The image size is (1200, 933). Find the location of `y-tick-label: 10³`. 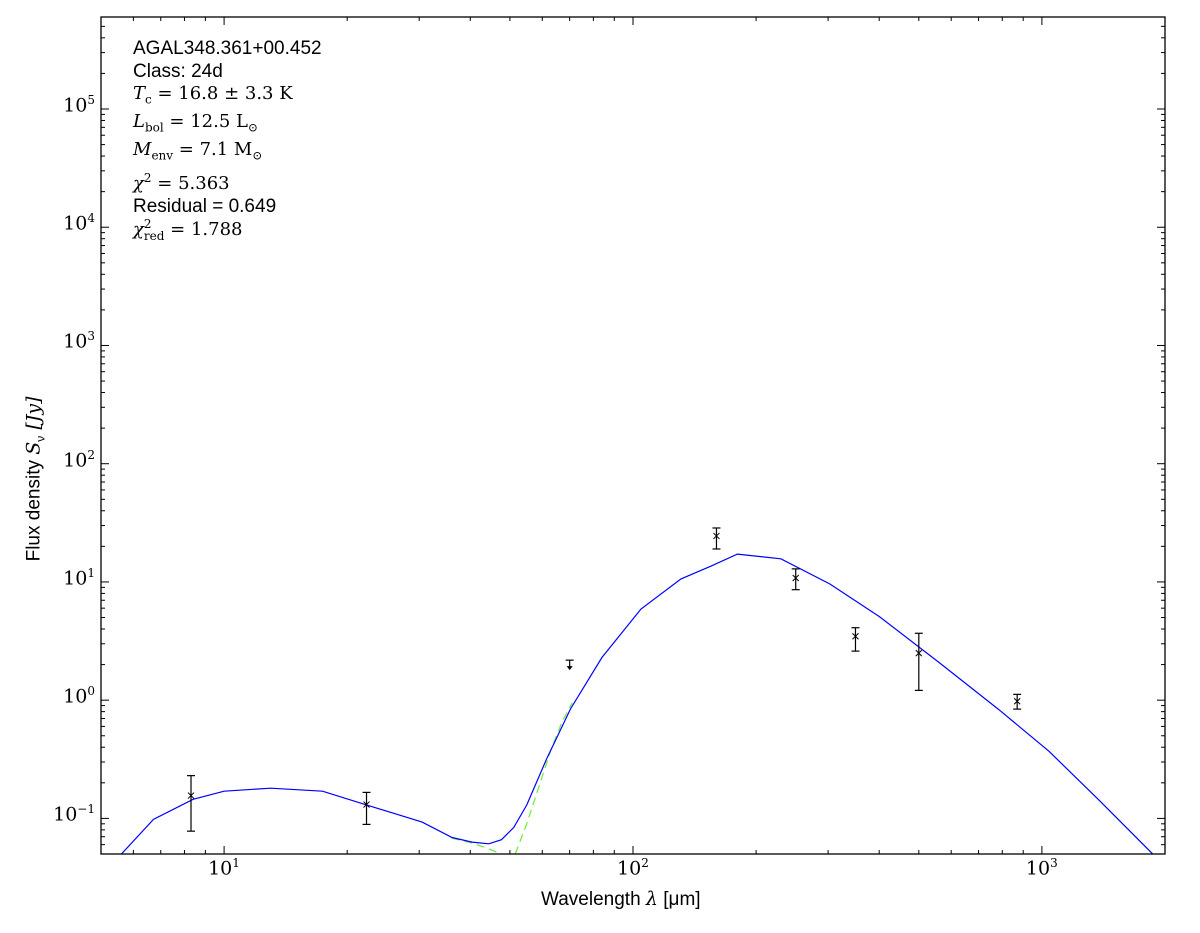

y-tick-label: 10³ is located at coordinates (79, 341).